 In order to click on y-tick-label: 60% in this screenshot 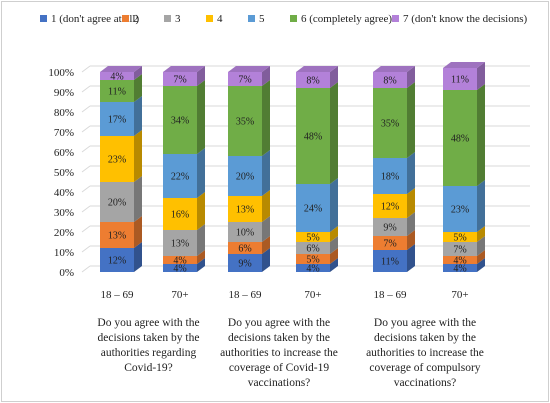, I will do `click(64, 153)`.